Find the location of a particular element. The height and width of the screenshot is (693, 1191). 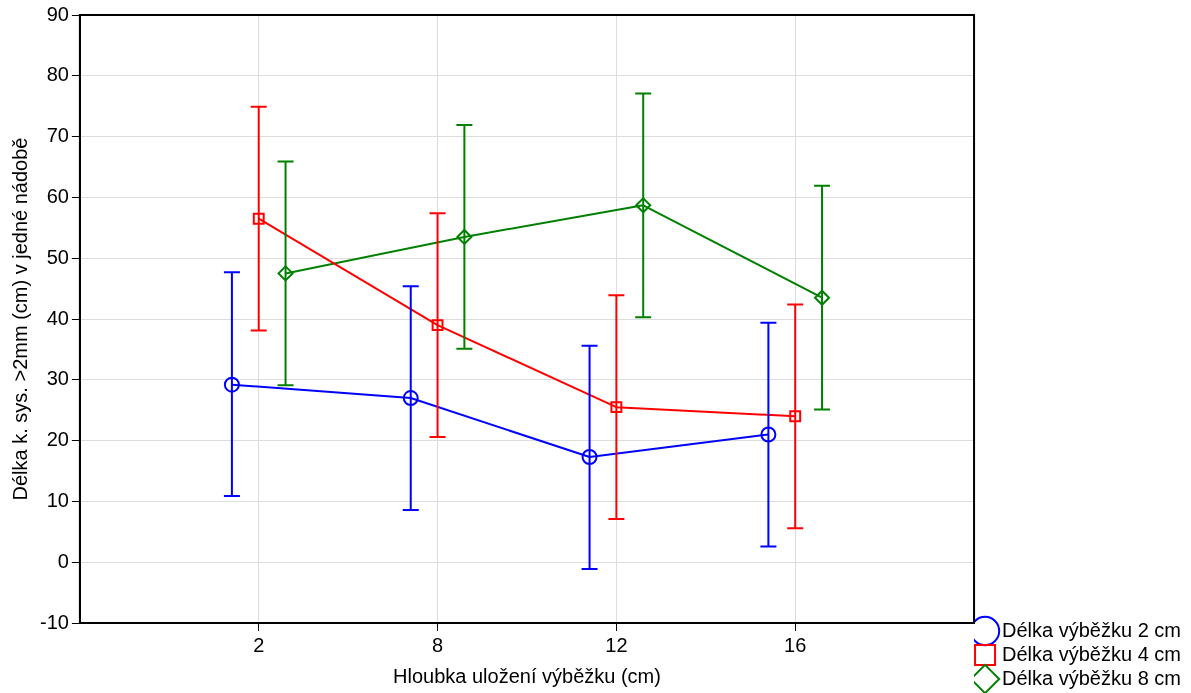

legend-label: Délka výběžku 2 cm is located at coordinates (1092, 629).